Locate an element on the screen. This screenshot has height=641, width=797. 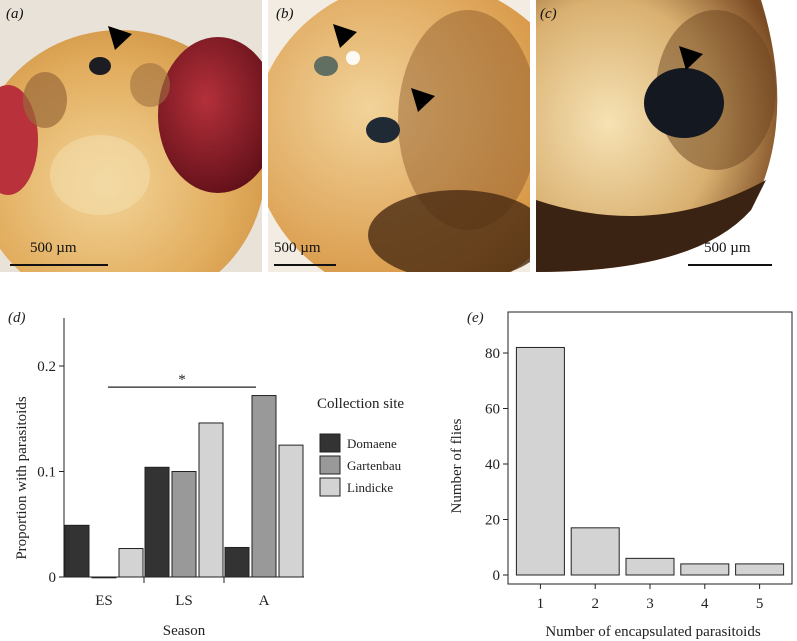
legend-swatch-domaene is located at coordinates (330, 443).